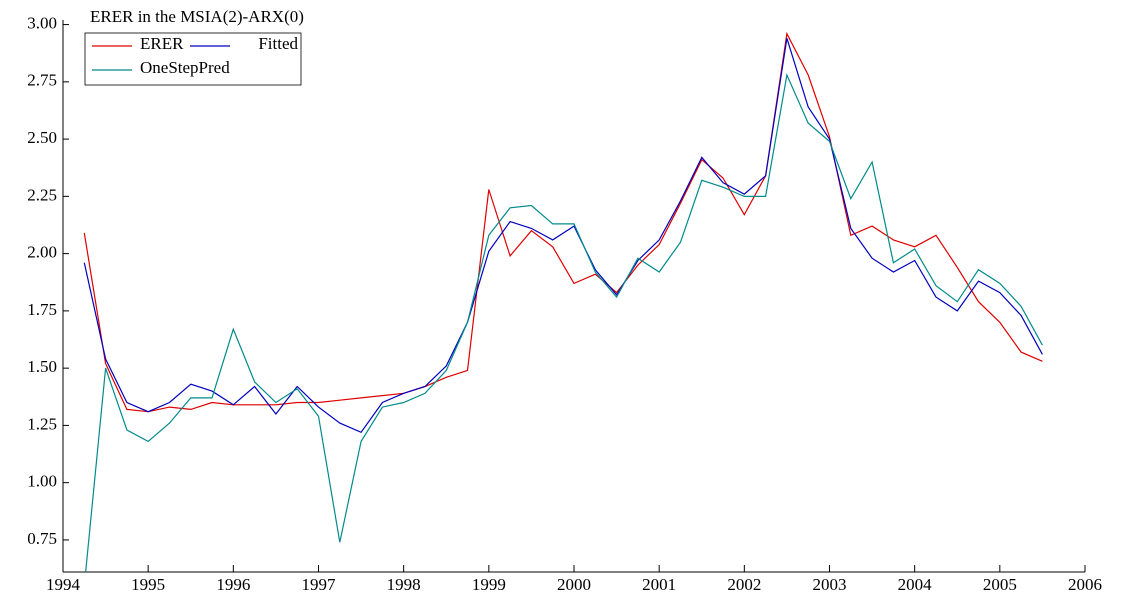 The height and width of the screenshot is (596, 1125). What do you see at coordinates (42, 137) in the screenshot?
I see `y-tick-label: 2.50` at bounding box center [42, 137].